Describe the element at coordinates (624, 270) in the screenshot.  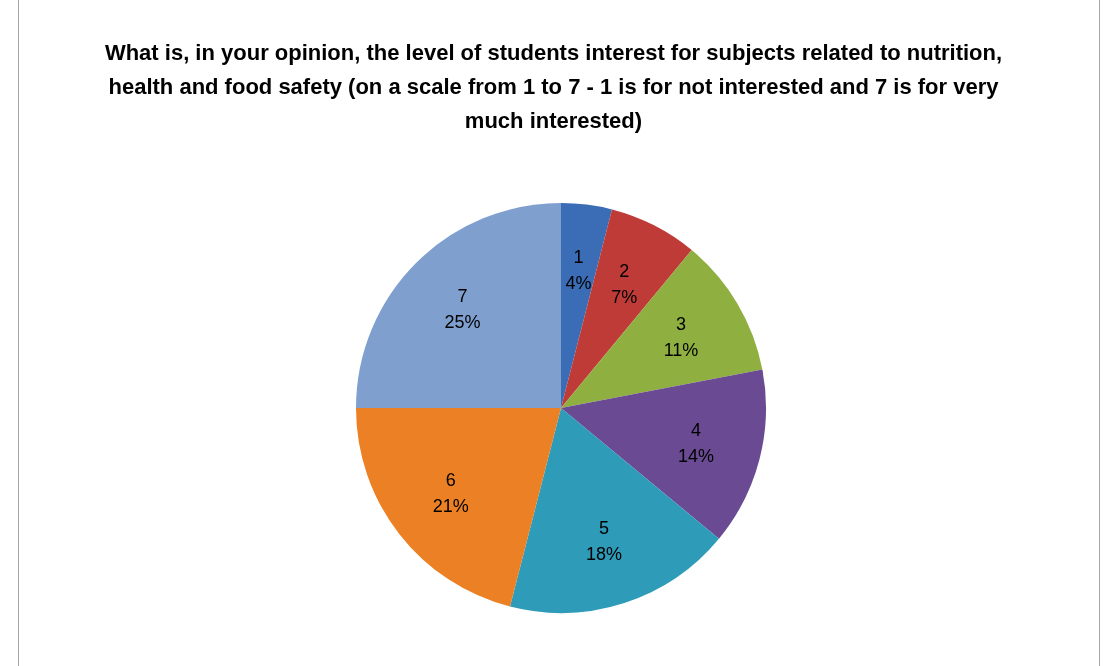
I see `slice-label: 2` at that location.